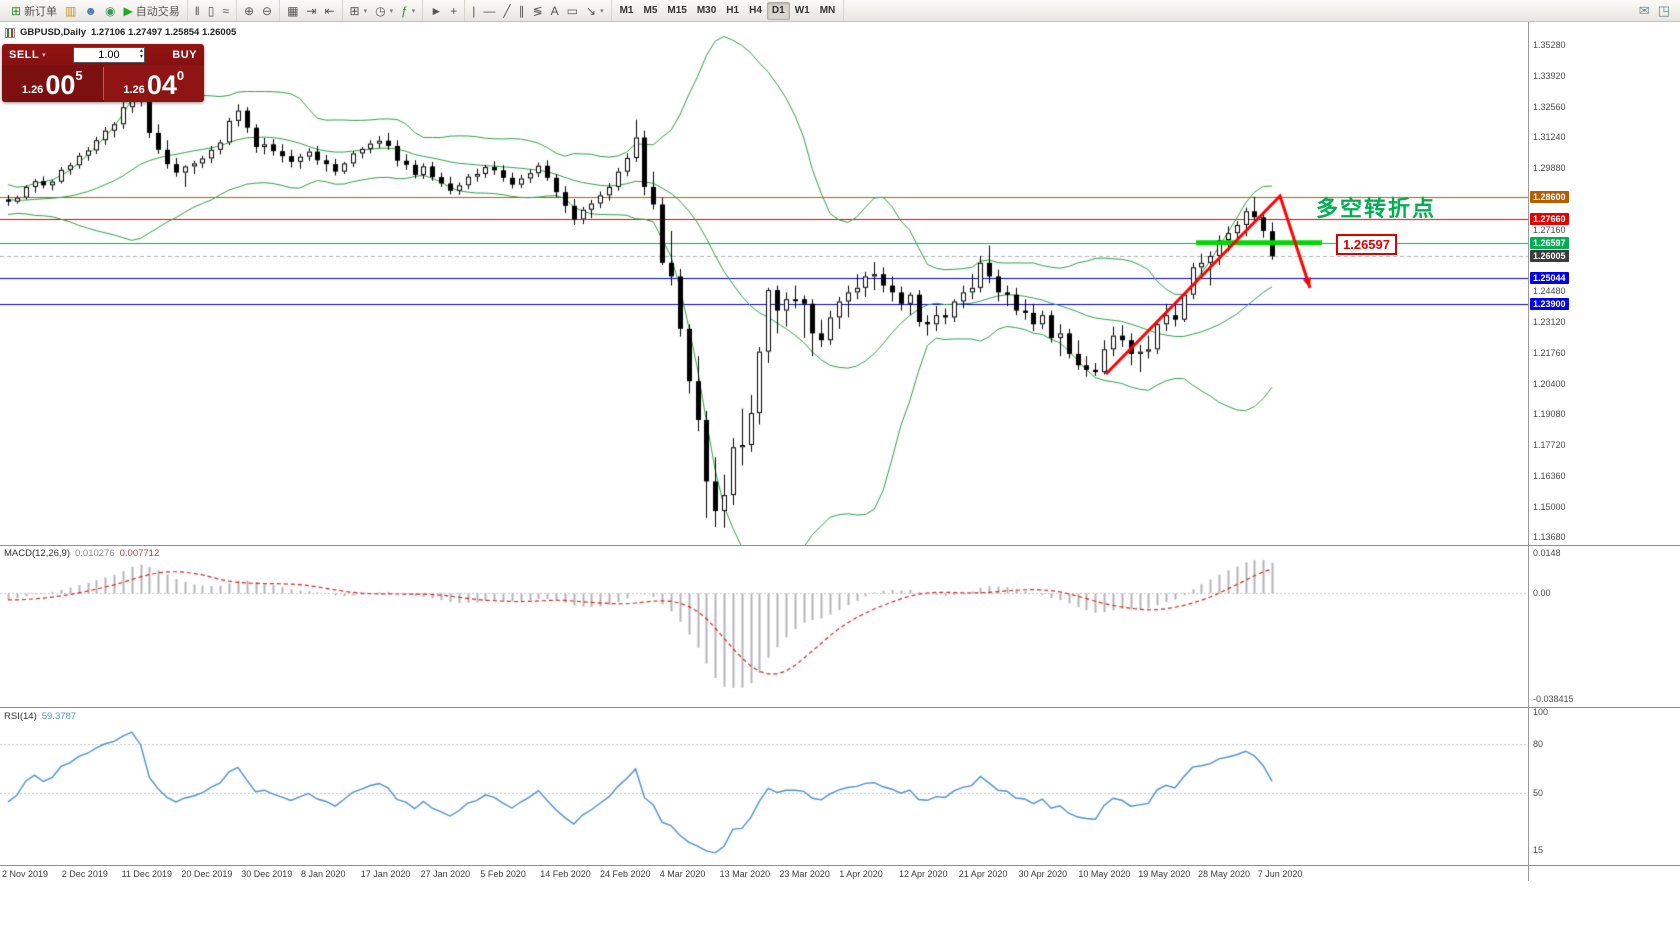 The width and height of the screenshot is (1680, 943). I want to click on cursor-button-icon: ►, so click(436, 10).